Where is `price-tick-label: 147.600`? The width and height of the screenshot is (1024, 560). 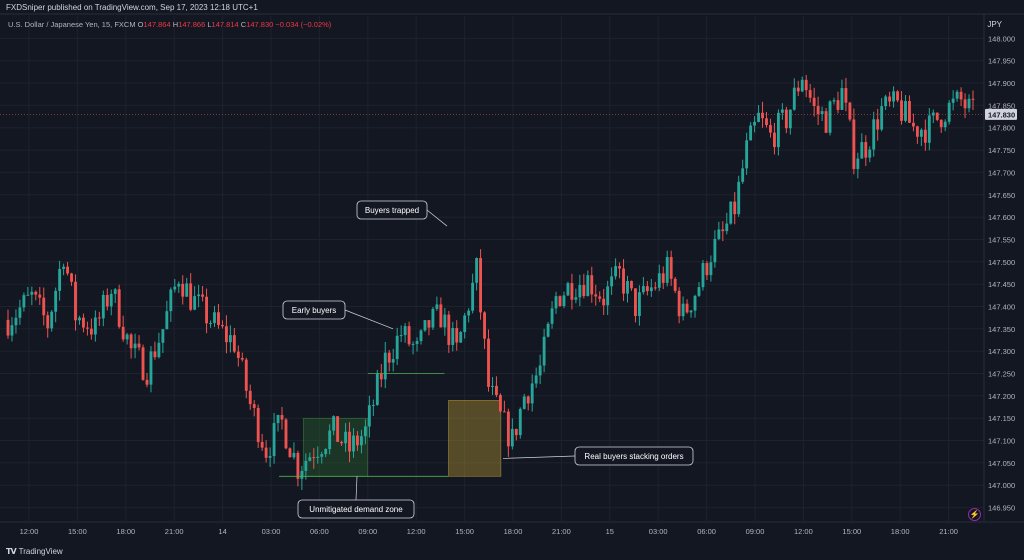 price-tick-label: 147.600 is located at coordinates (1001, 217).